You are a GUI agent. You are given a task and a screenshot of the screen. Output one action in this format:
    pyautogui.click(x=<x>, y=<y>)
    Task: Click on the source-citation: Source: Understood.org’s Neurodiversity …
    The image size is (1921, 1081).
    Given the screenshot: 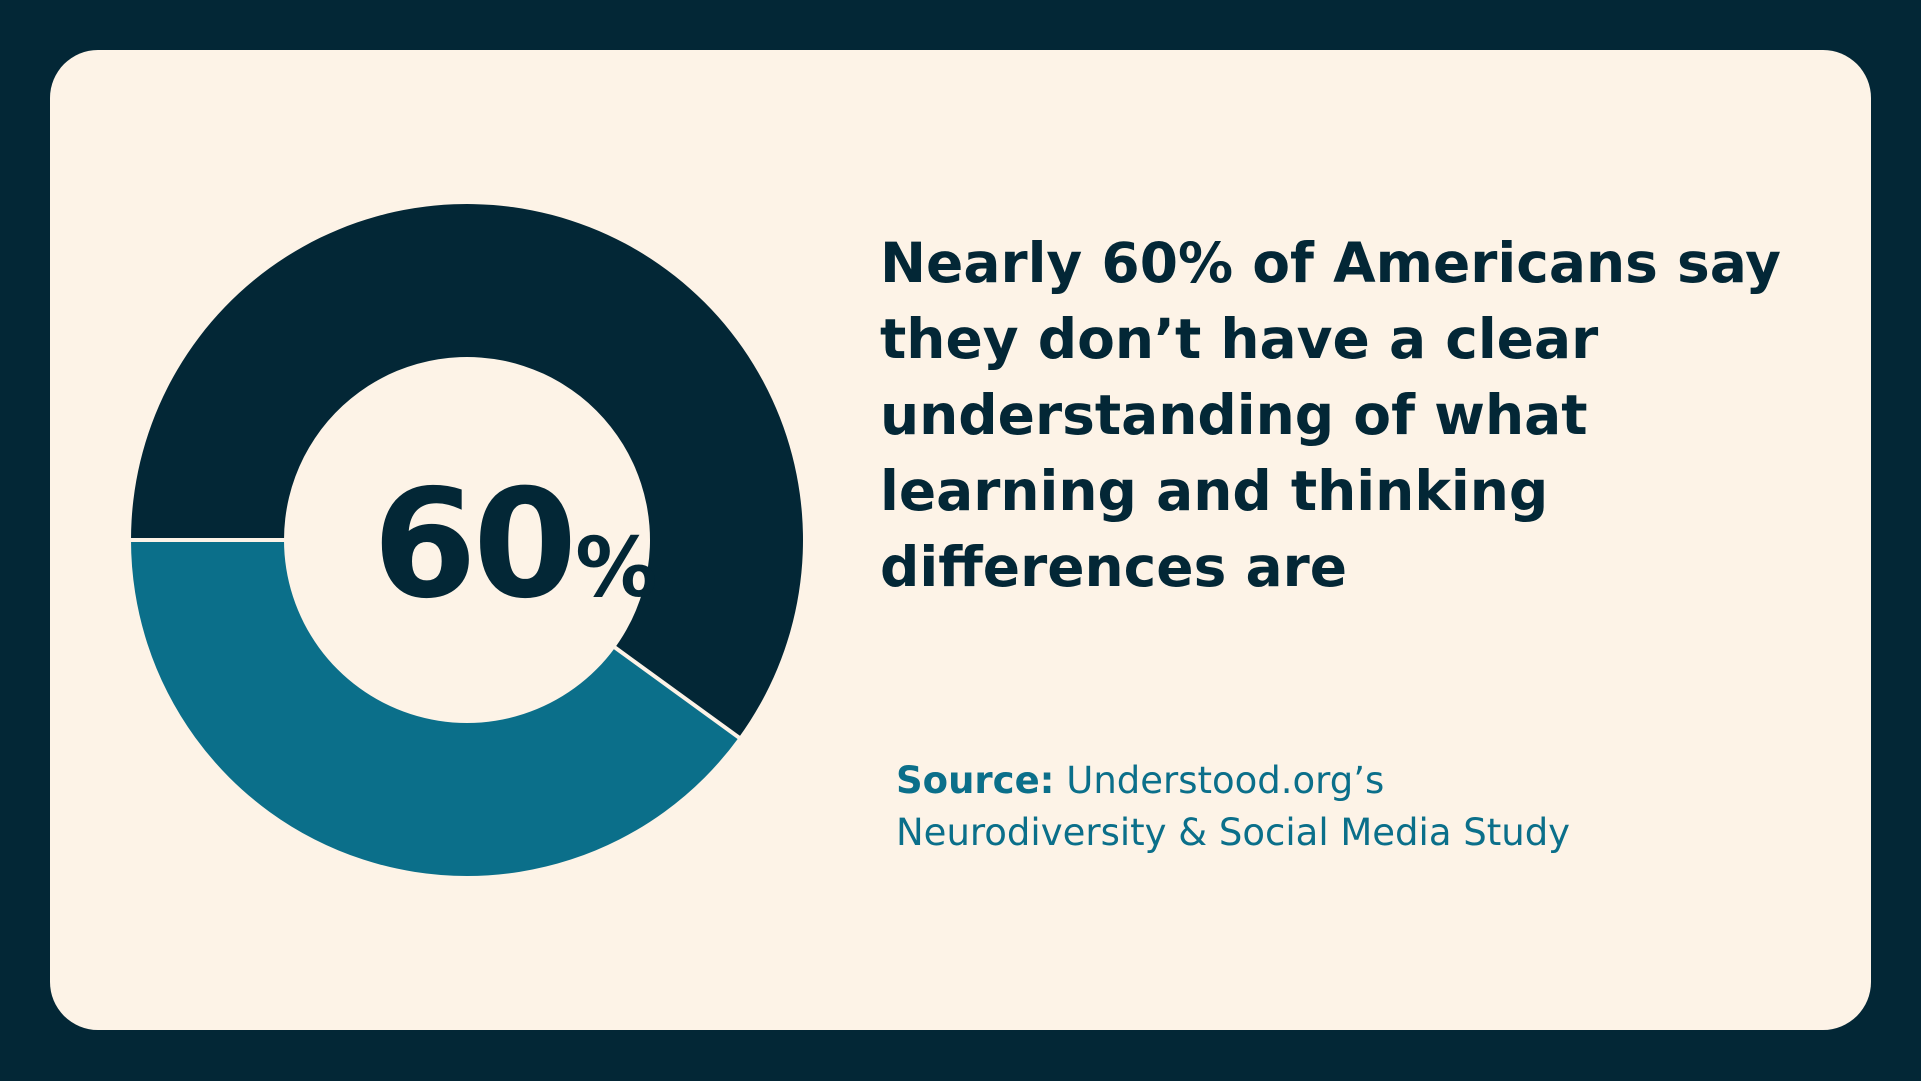 What is the action you would take?
    pyautogui.click(x=1346, y=807)
    